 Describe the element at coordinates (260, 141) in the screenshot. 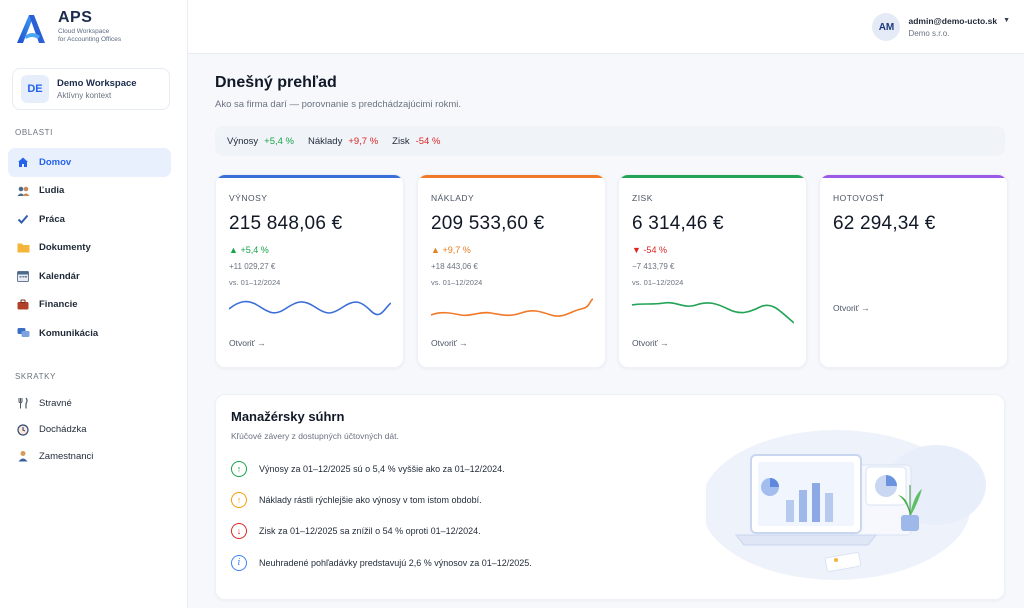

I see `summary-revenue: Výnosy +5,4 %` at that location.